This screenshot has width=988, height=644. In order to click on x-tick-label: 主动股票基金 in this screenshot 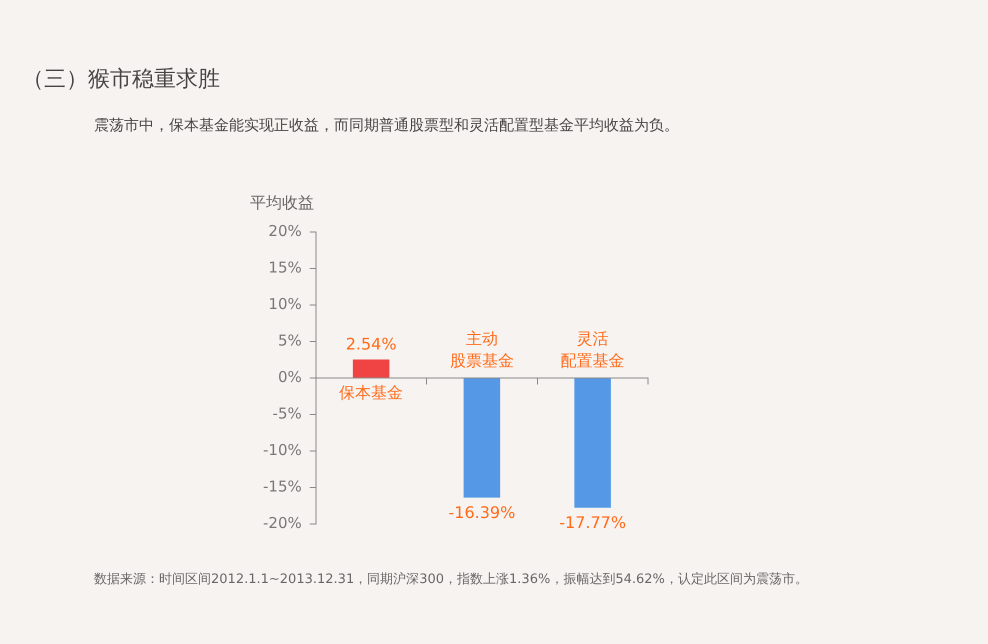, I will do `click(482, 349)`.